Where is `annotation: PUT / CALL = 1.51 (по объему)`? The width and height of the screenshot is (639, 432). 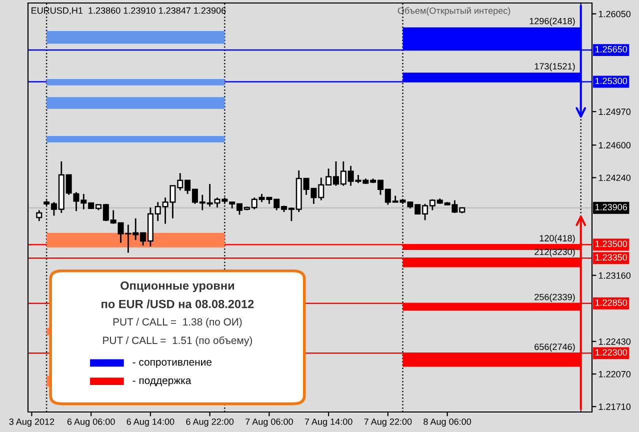 annotation: PUT / CALL = 1.51 (по объему) is located at coordinates (177, 341).